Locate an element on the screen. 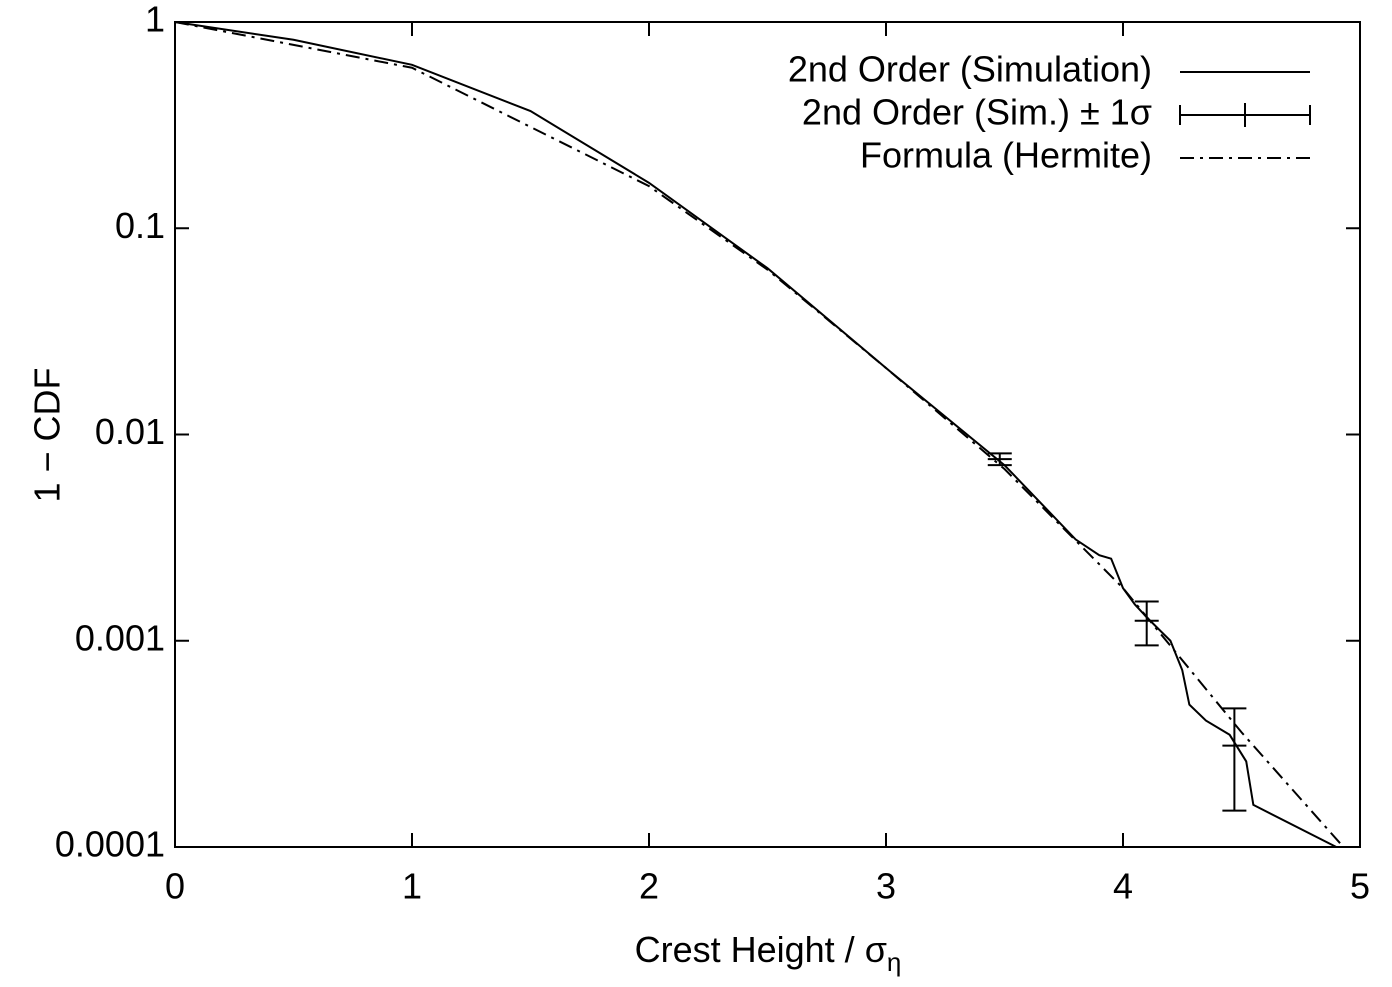  x-tick-label: 1 is located at coordinates (412, 886).